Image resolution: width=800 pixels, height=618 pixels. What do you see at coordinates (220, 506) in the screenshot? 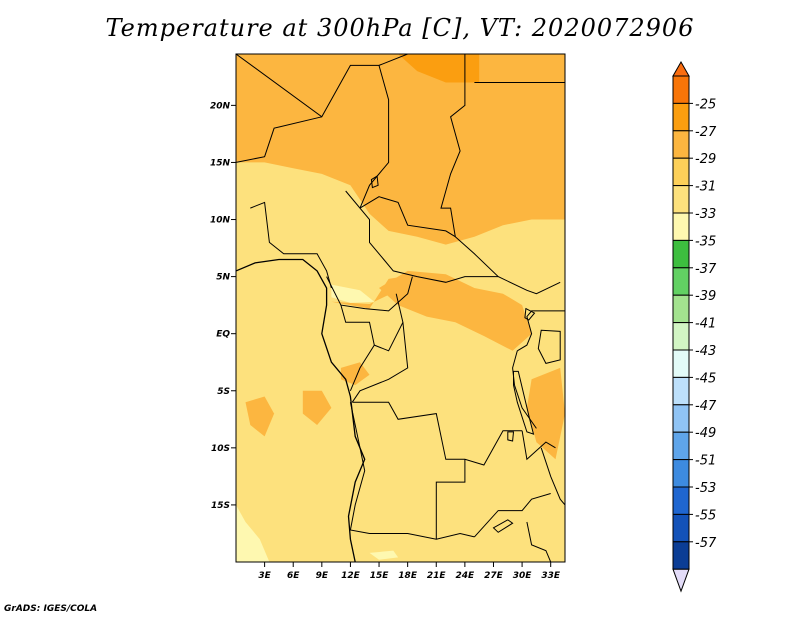
I see `latitude-tick-label: 15S` at bounding box center [220, 506].